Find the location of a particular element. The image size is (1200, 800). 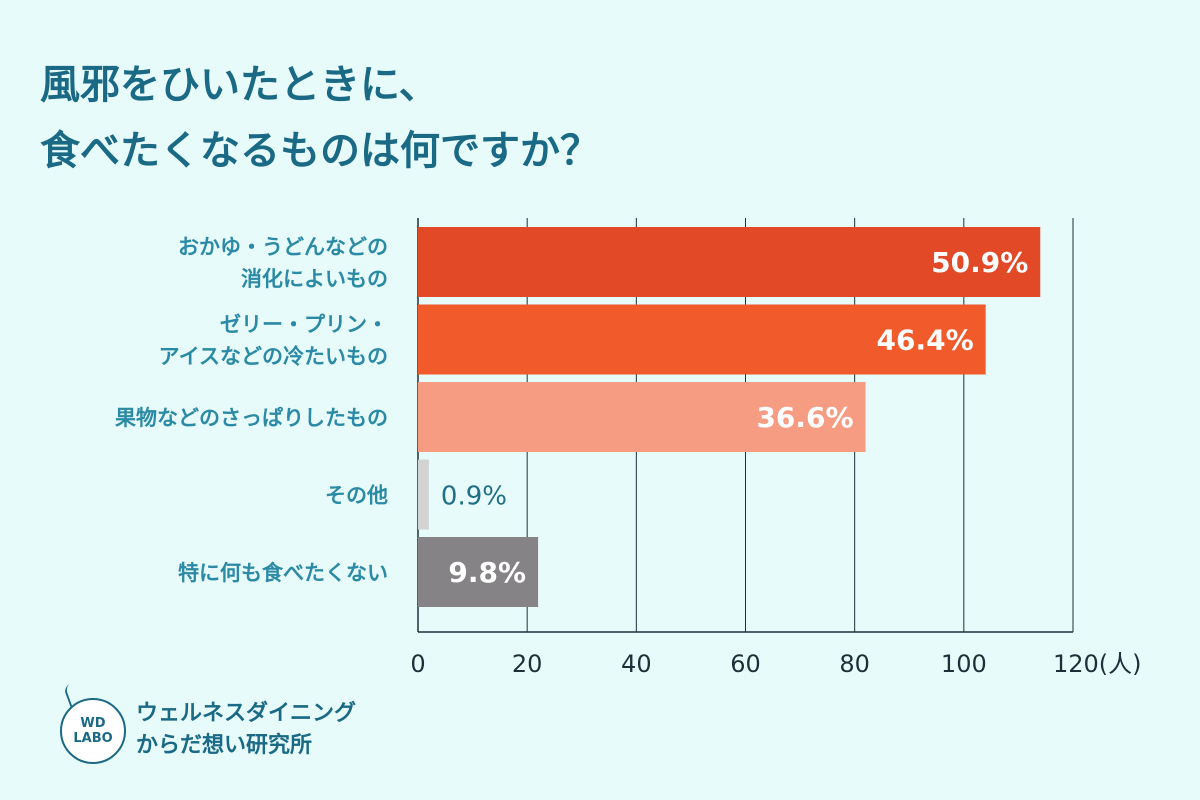

value-label: 0.9% is located at coordinates (474, 497).